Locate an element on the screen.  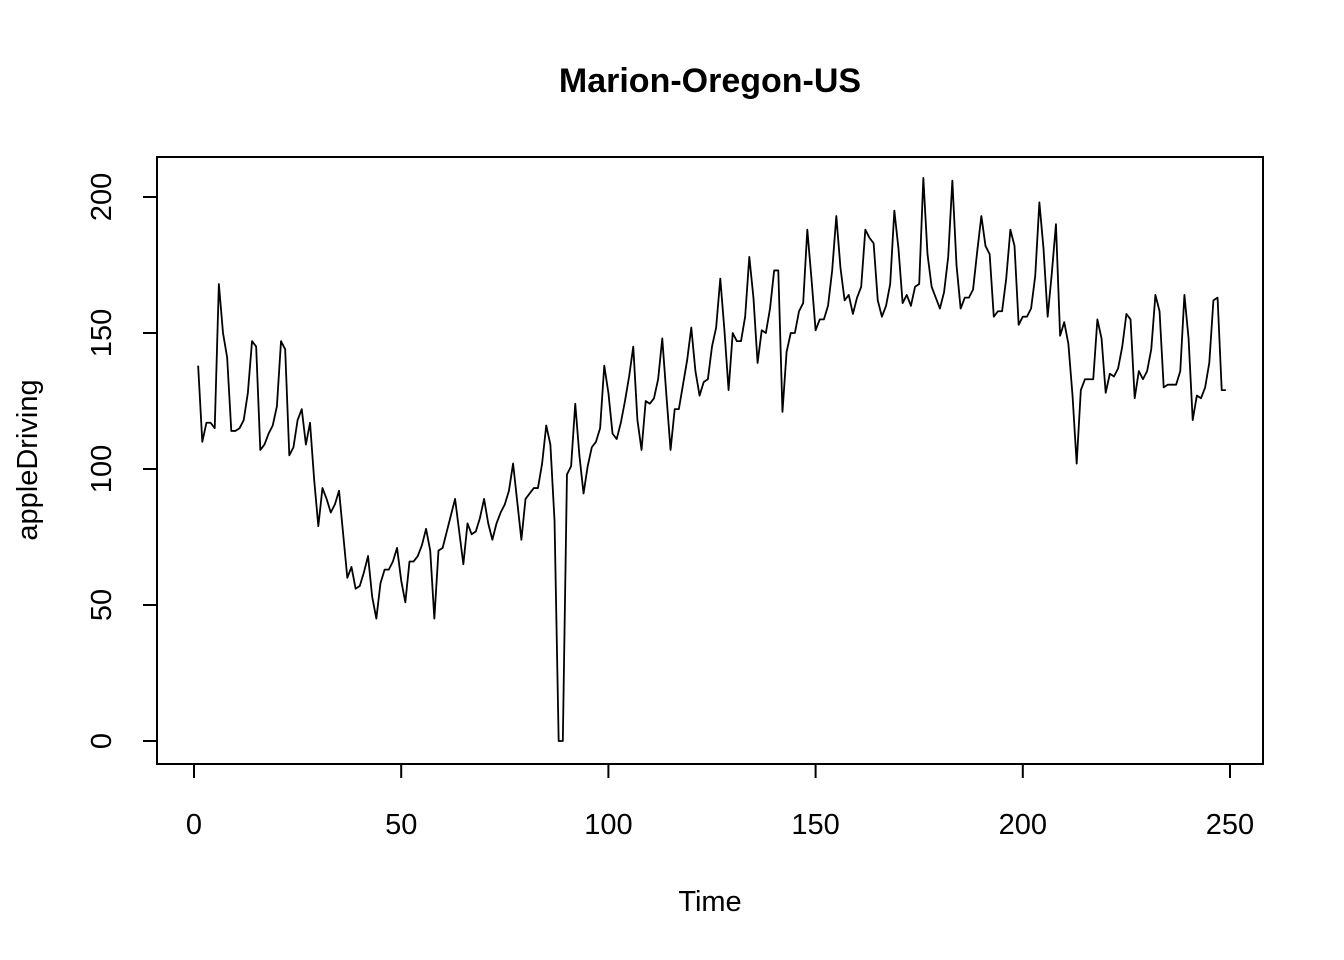
y-tick-label: 0 is located at coordinates (102, 741).